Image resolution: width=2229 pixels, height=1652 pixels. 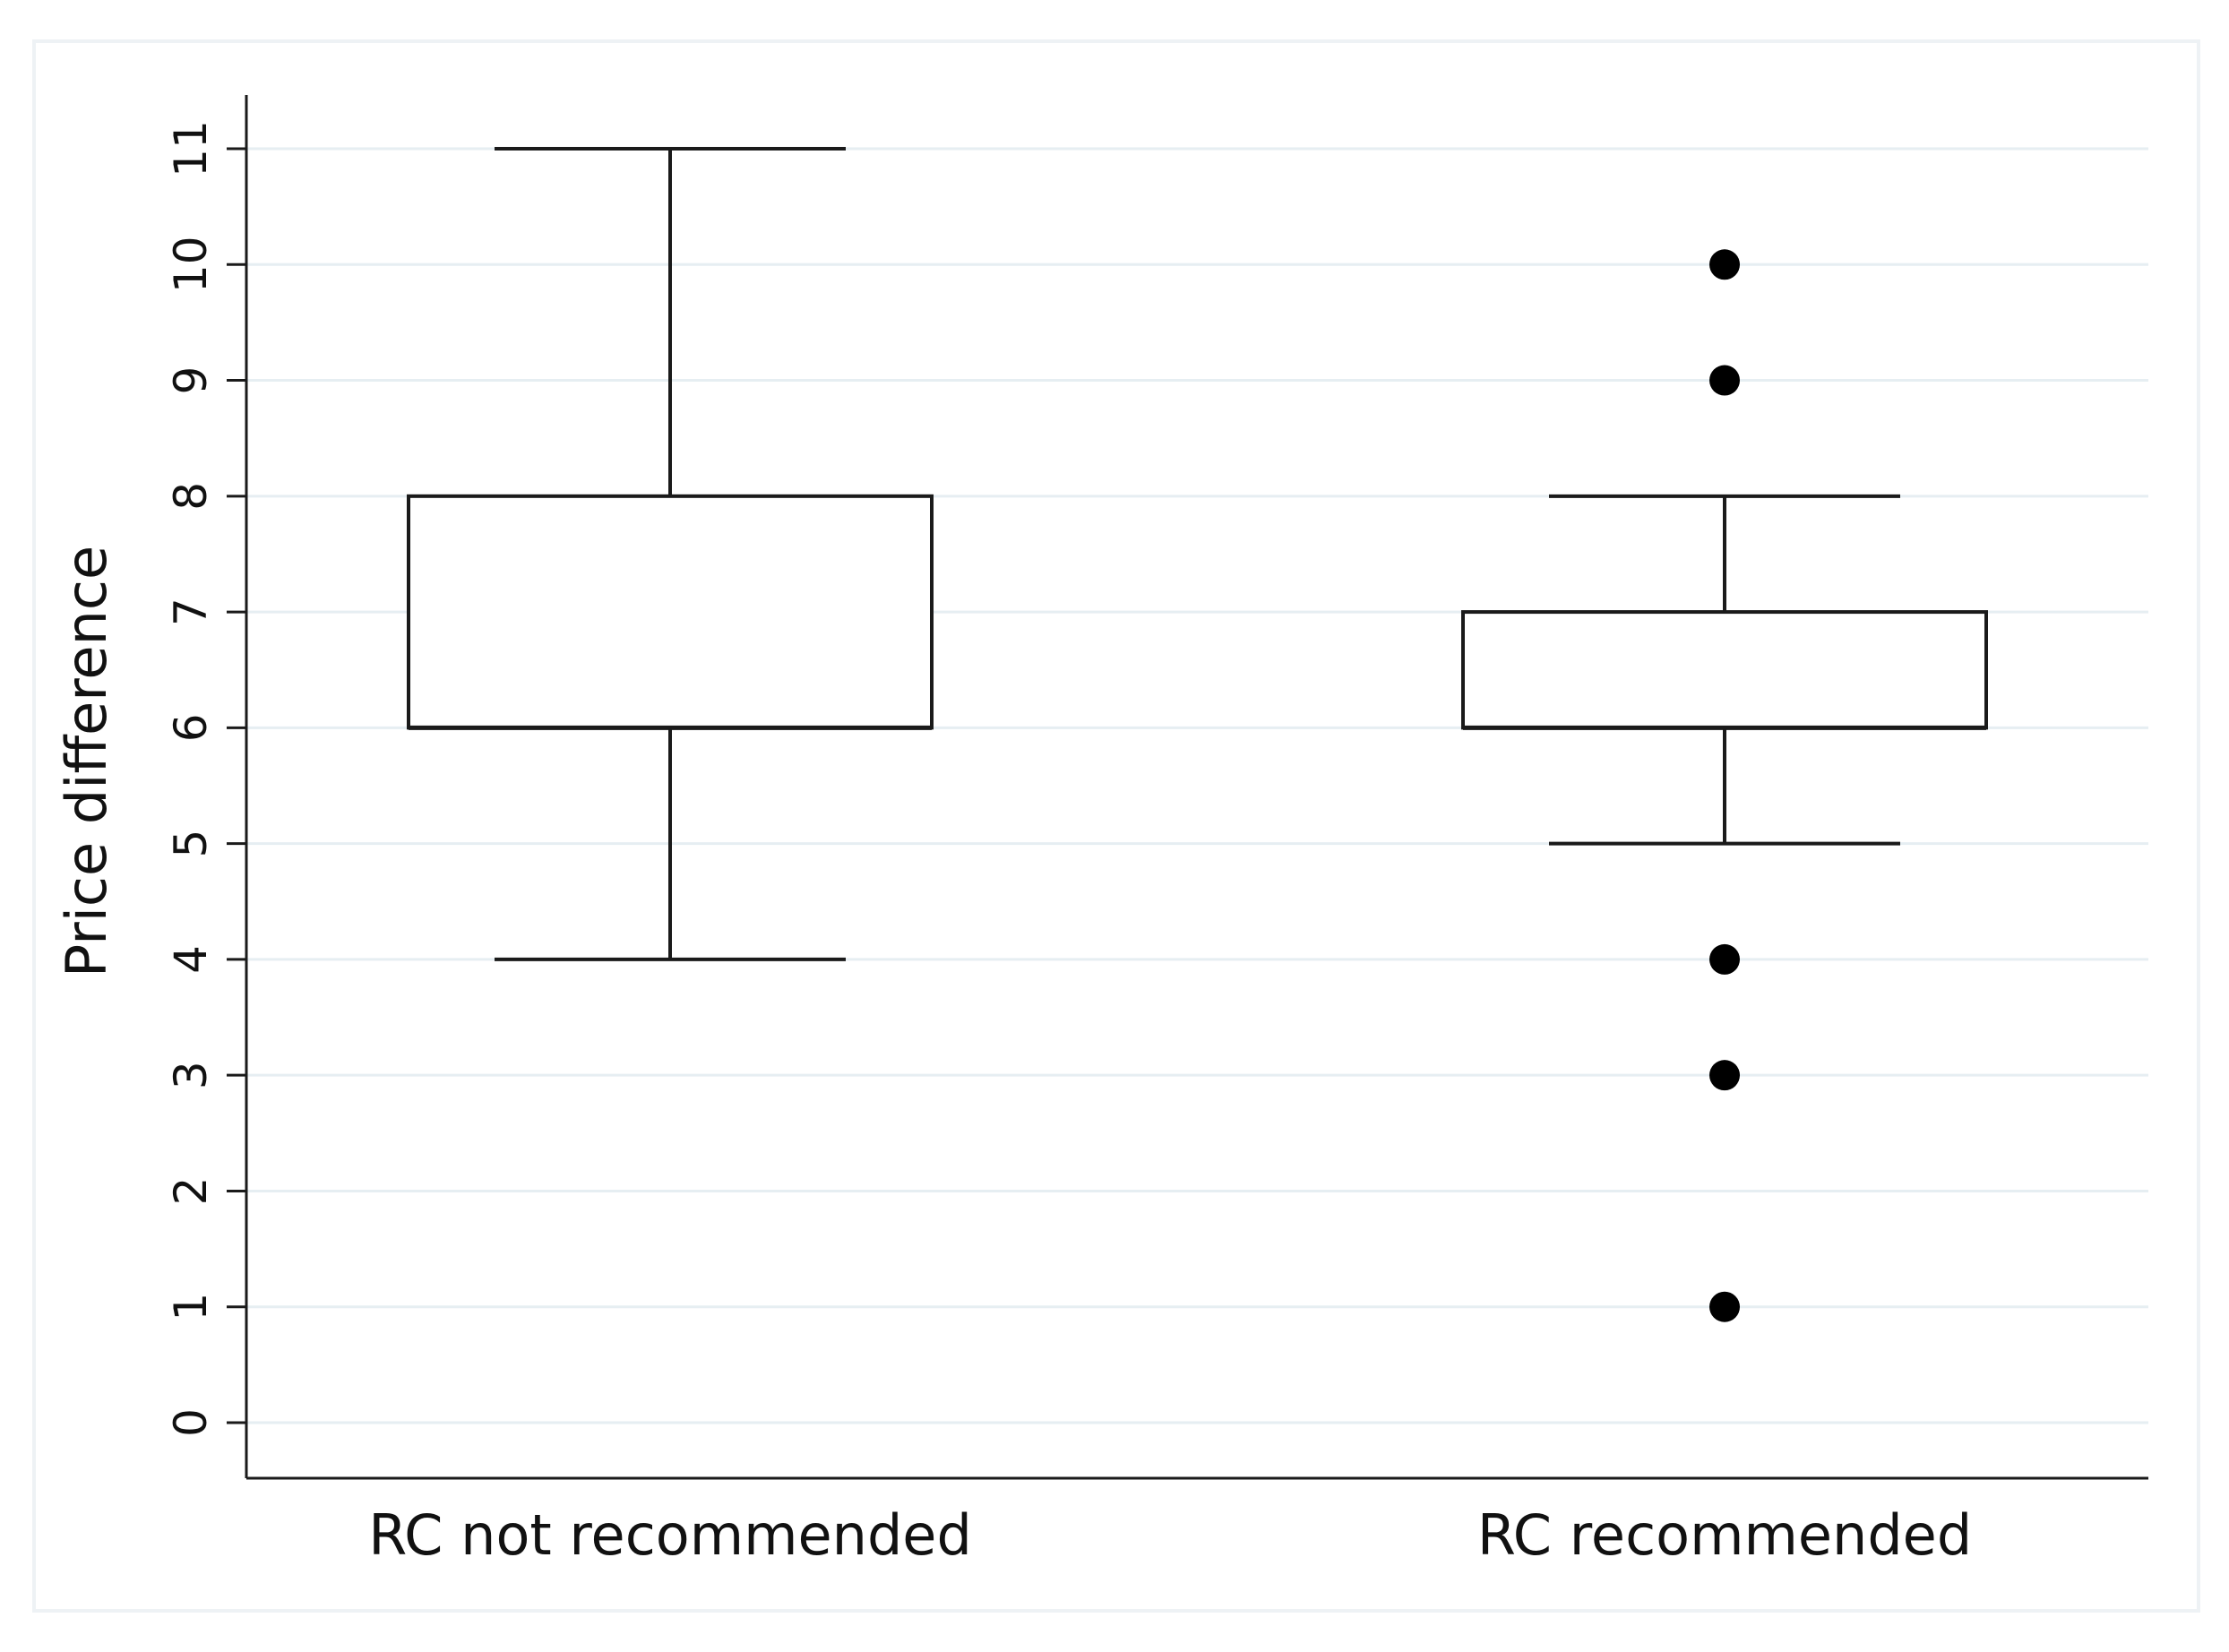 I want to click on x-category-label-1: RC recommended, so click(x=1725, y=1535).